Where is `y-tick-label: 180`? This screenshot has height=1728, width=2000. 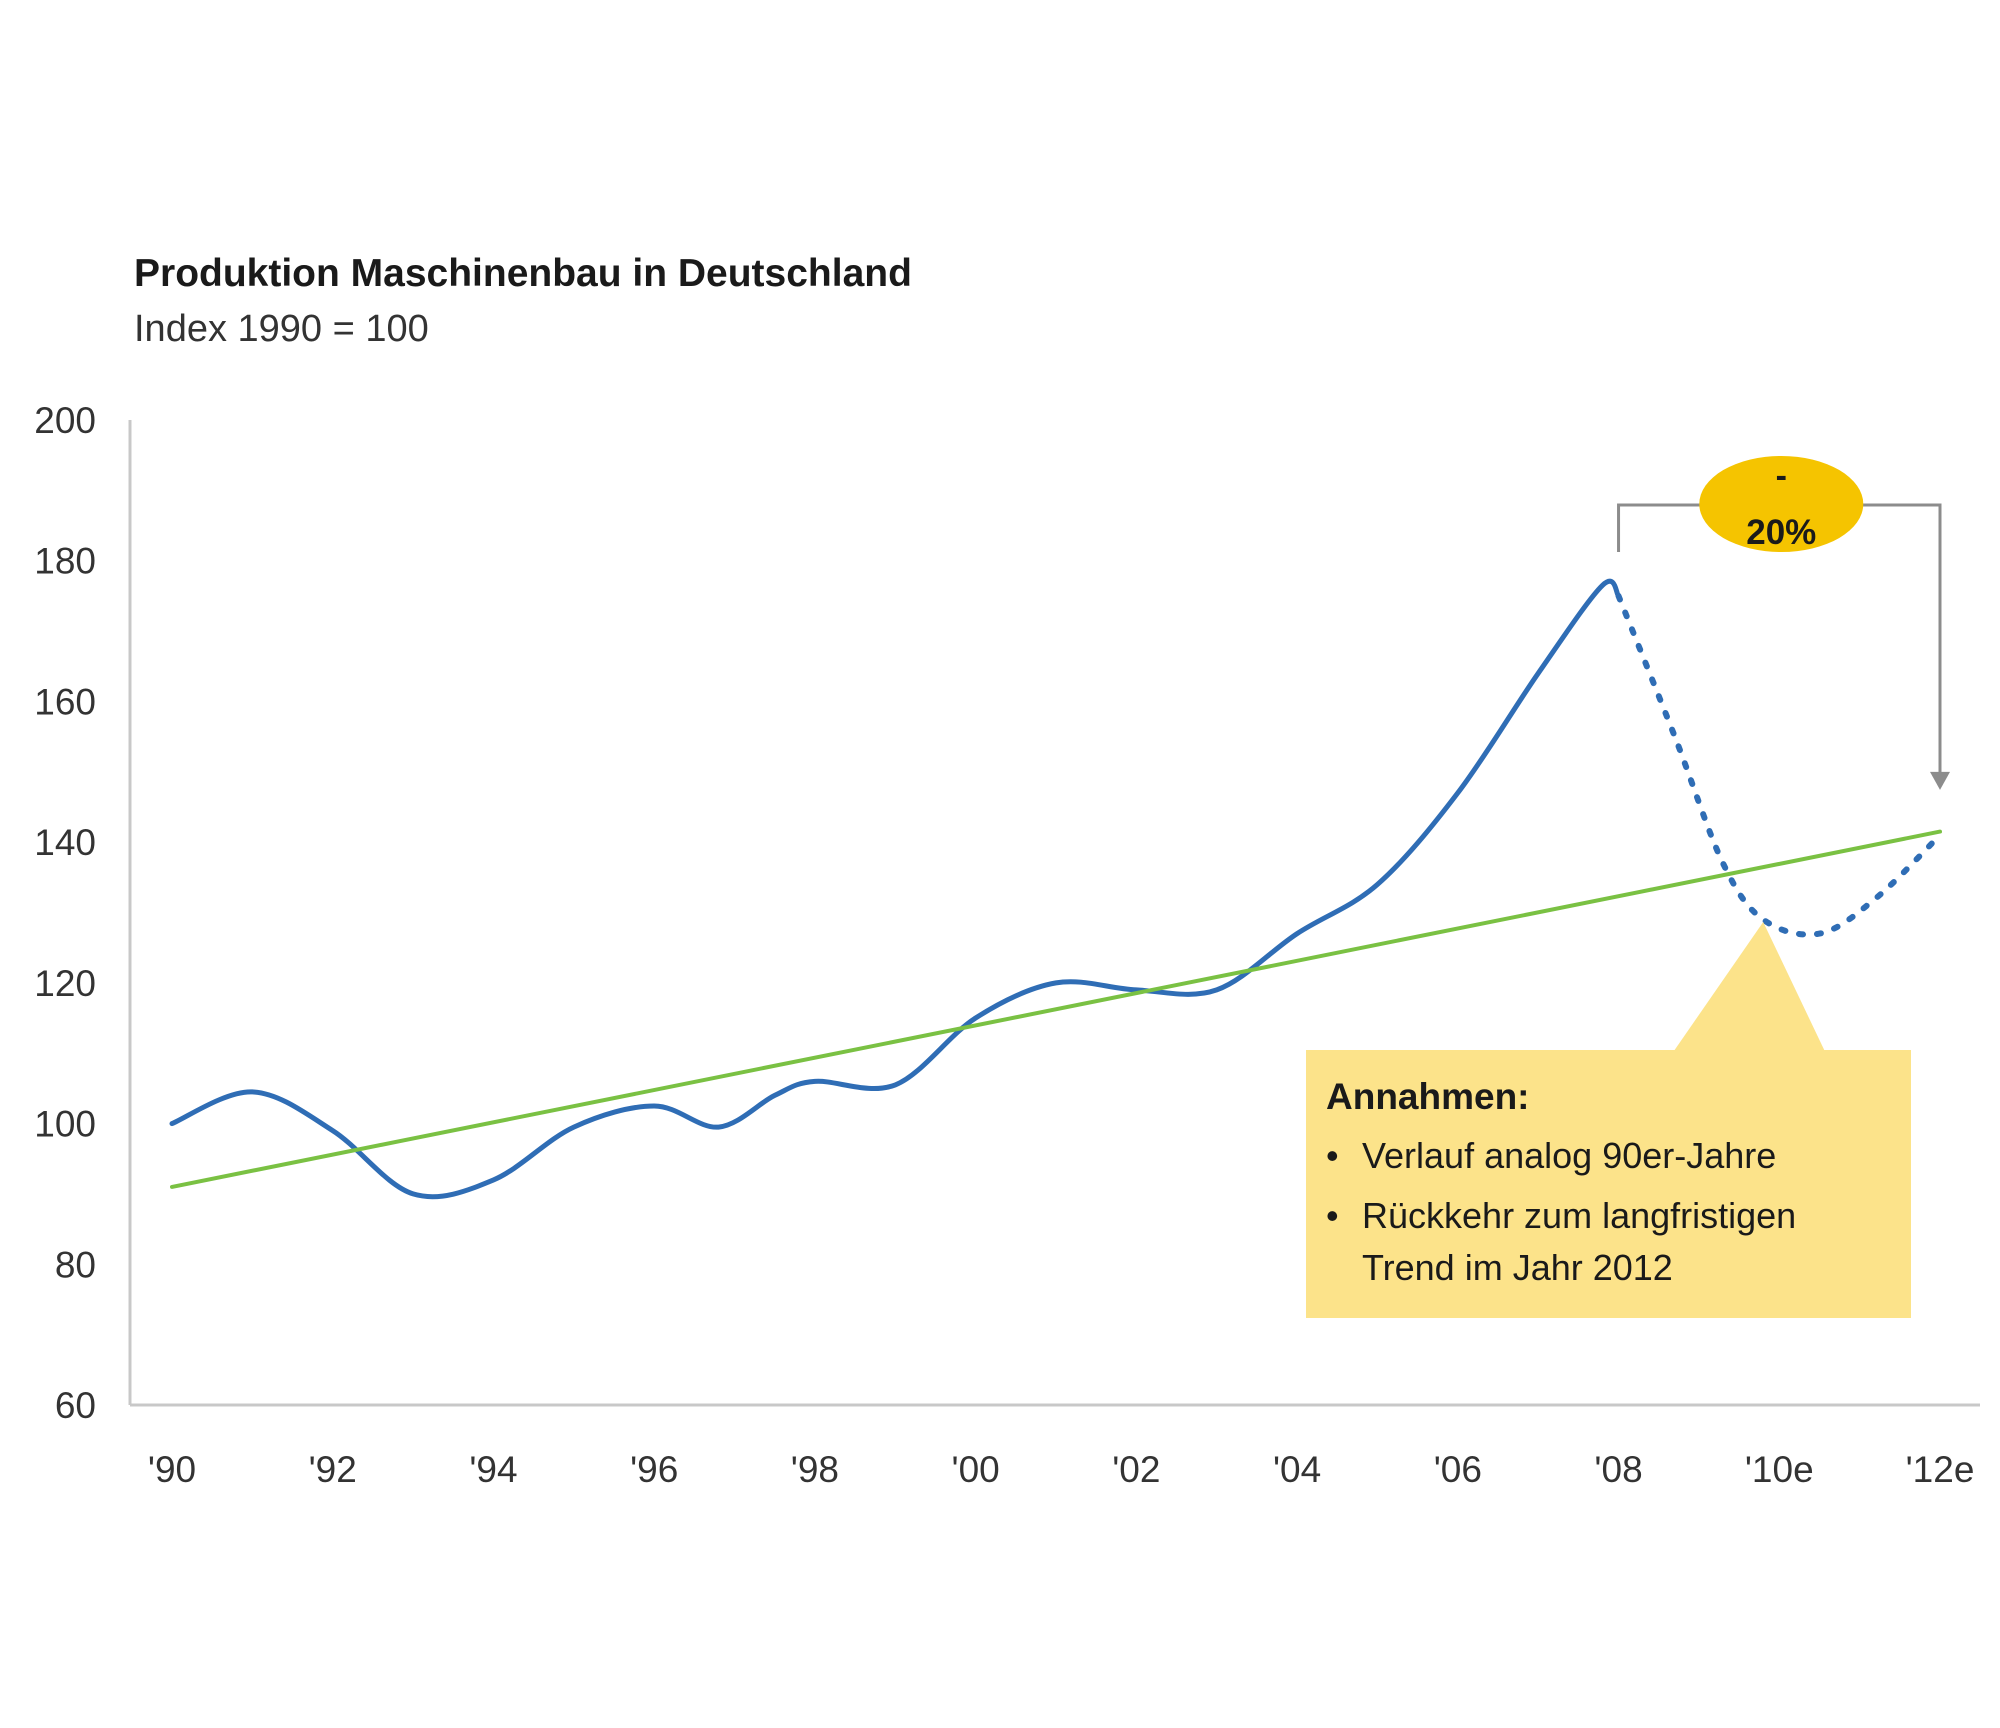 y-tick-label: 180 is located at coordinates (65, 561).